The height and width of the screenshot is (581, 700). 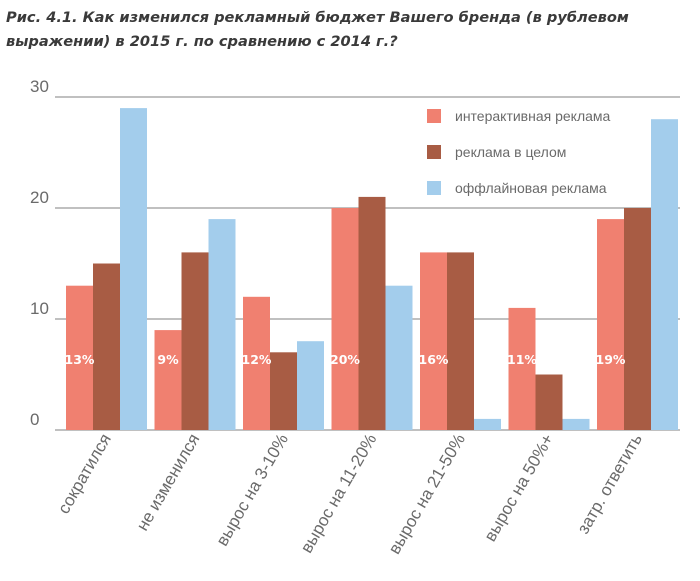 I want to click on x-category-label: затр. ответить, so click(x=609, y=483).